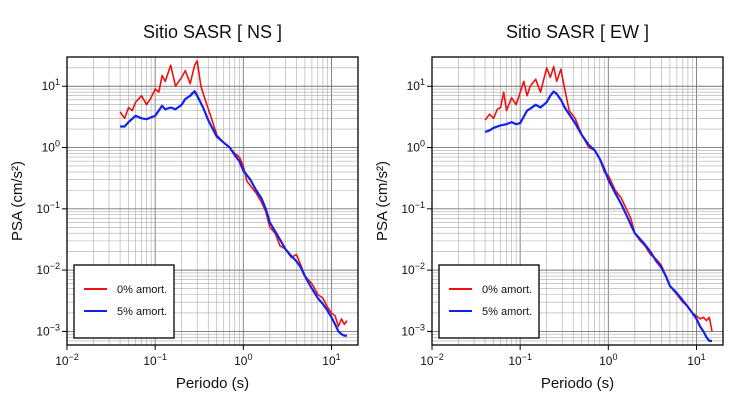  I want to click on chart-title: Sitio SASR [ NS ], so click(212, 32).